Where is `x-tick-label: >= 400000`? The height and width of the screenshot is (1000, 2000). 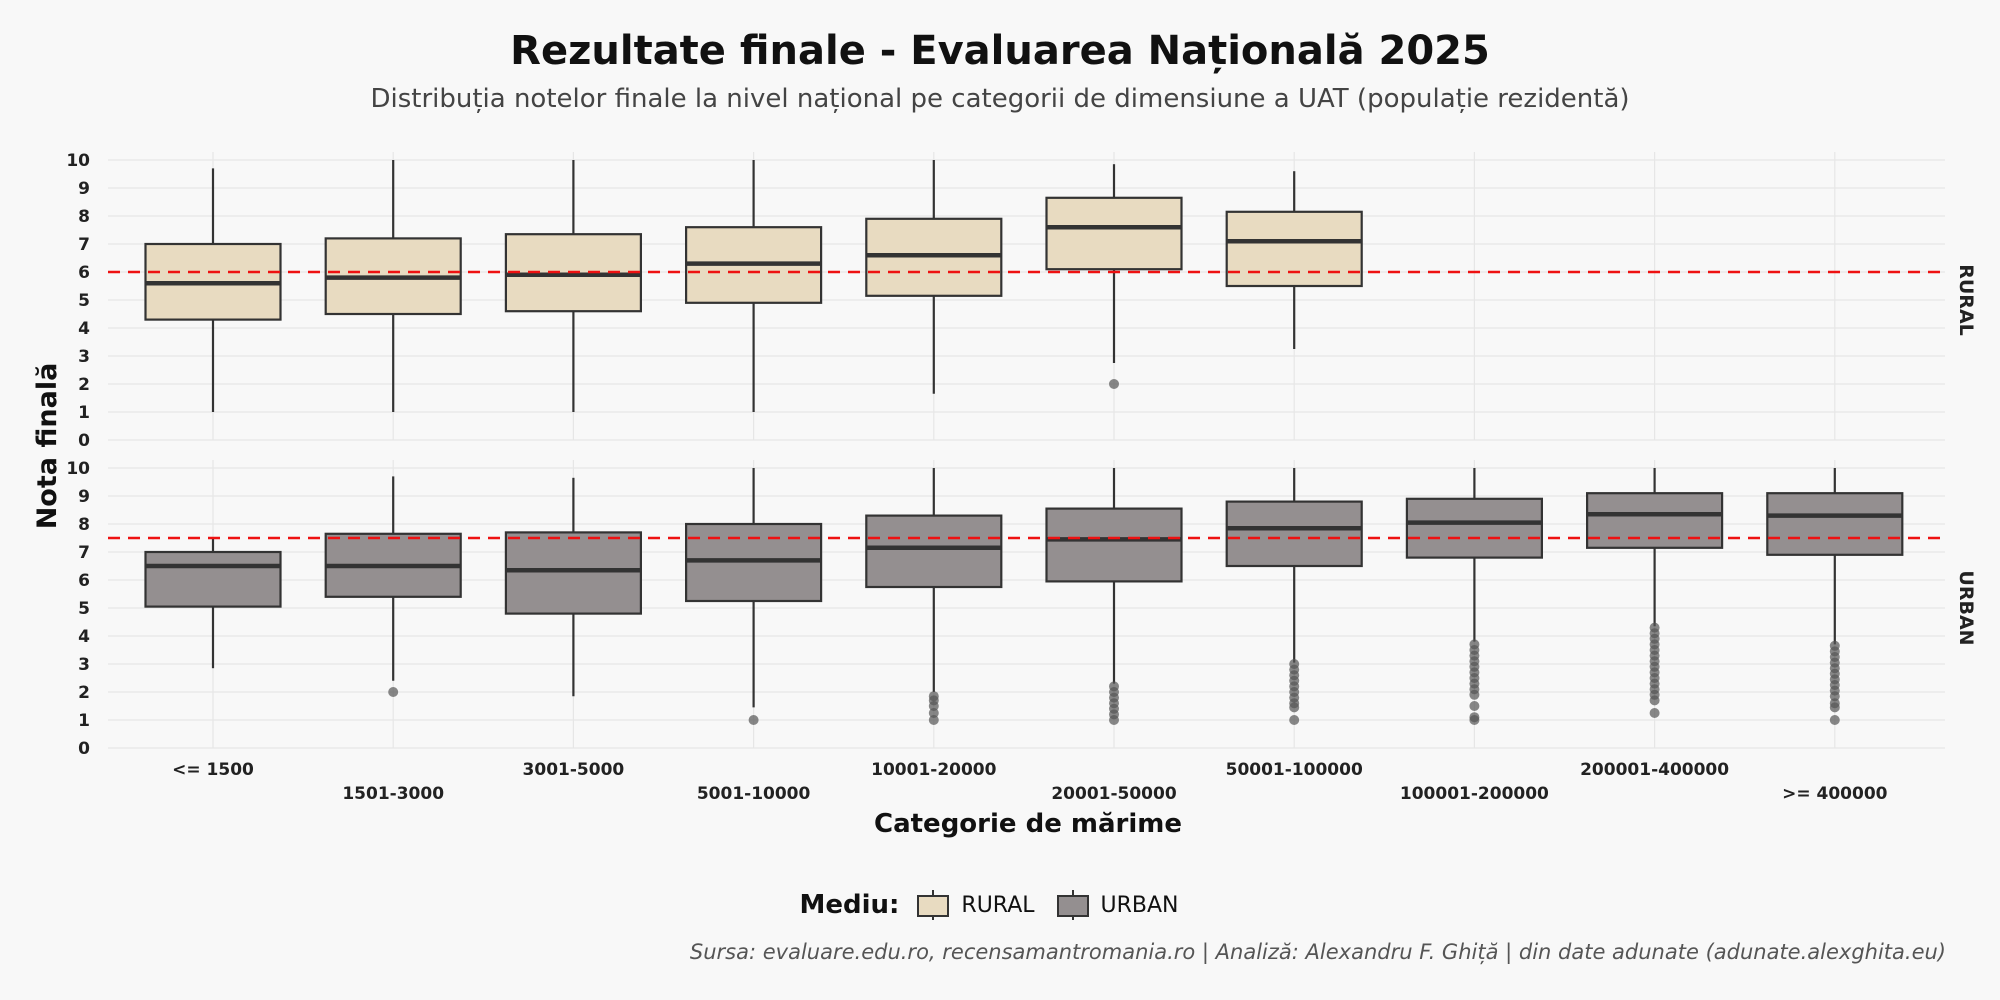
x-tick-label: >= 400000 is located at coordinates (1835, 794).